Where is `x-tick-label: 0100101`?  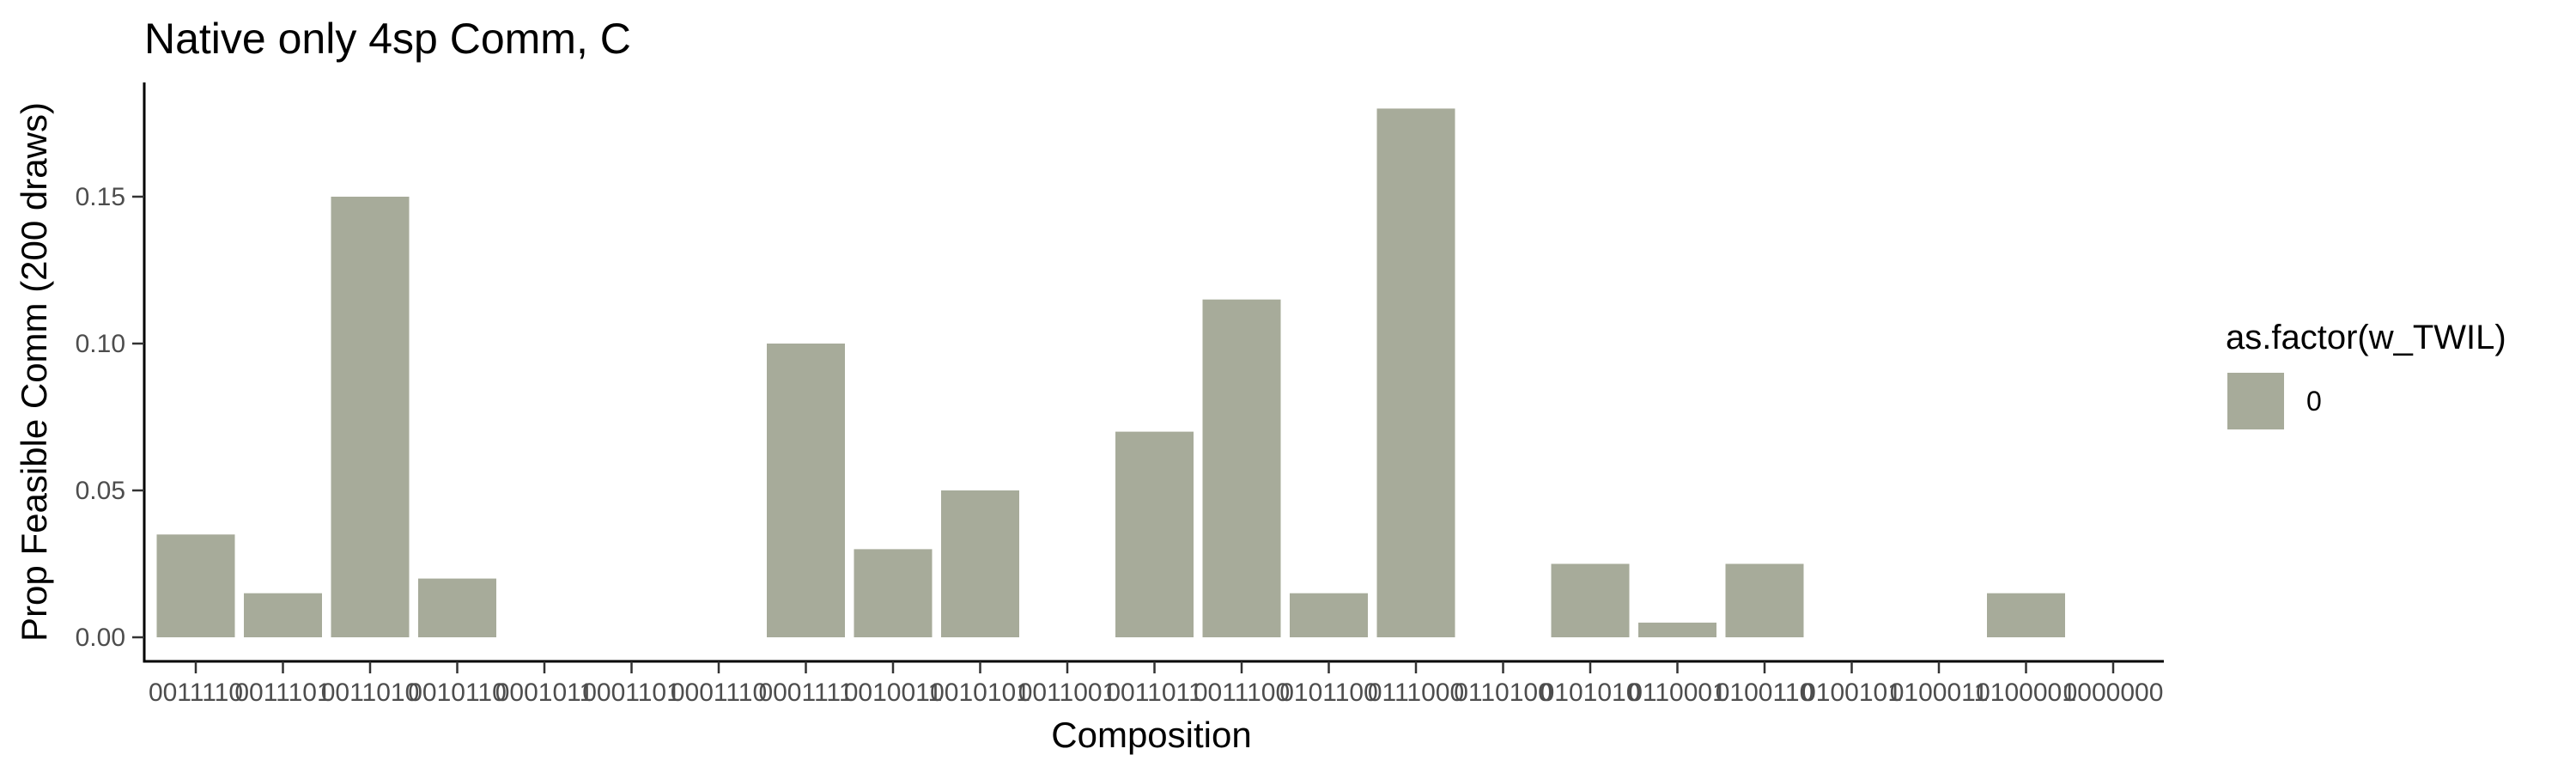 x-tick-label: 0100101 is located at coordinates (1851, 693).